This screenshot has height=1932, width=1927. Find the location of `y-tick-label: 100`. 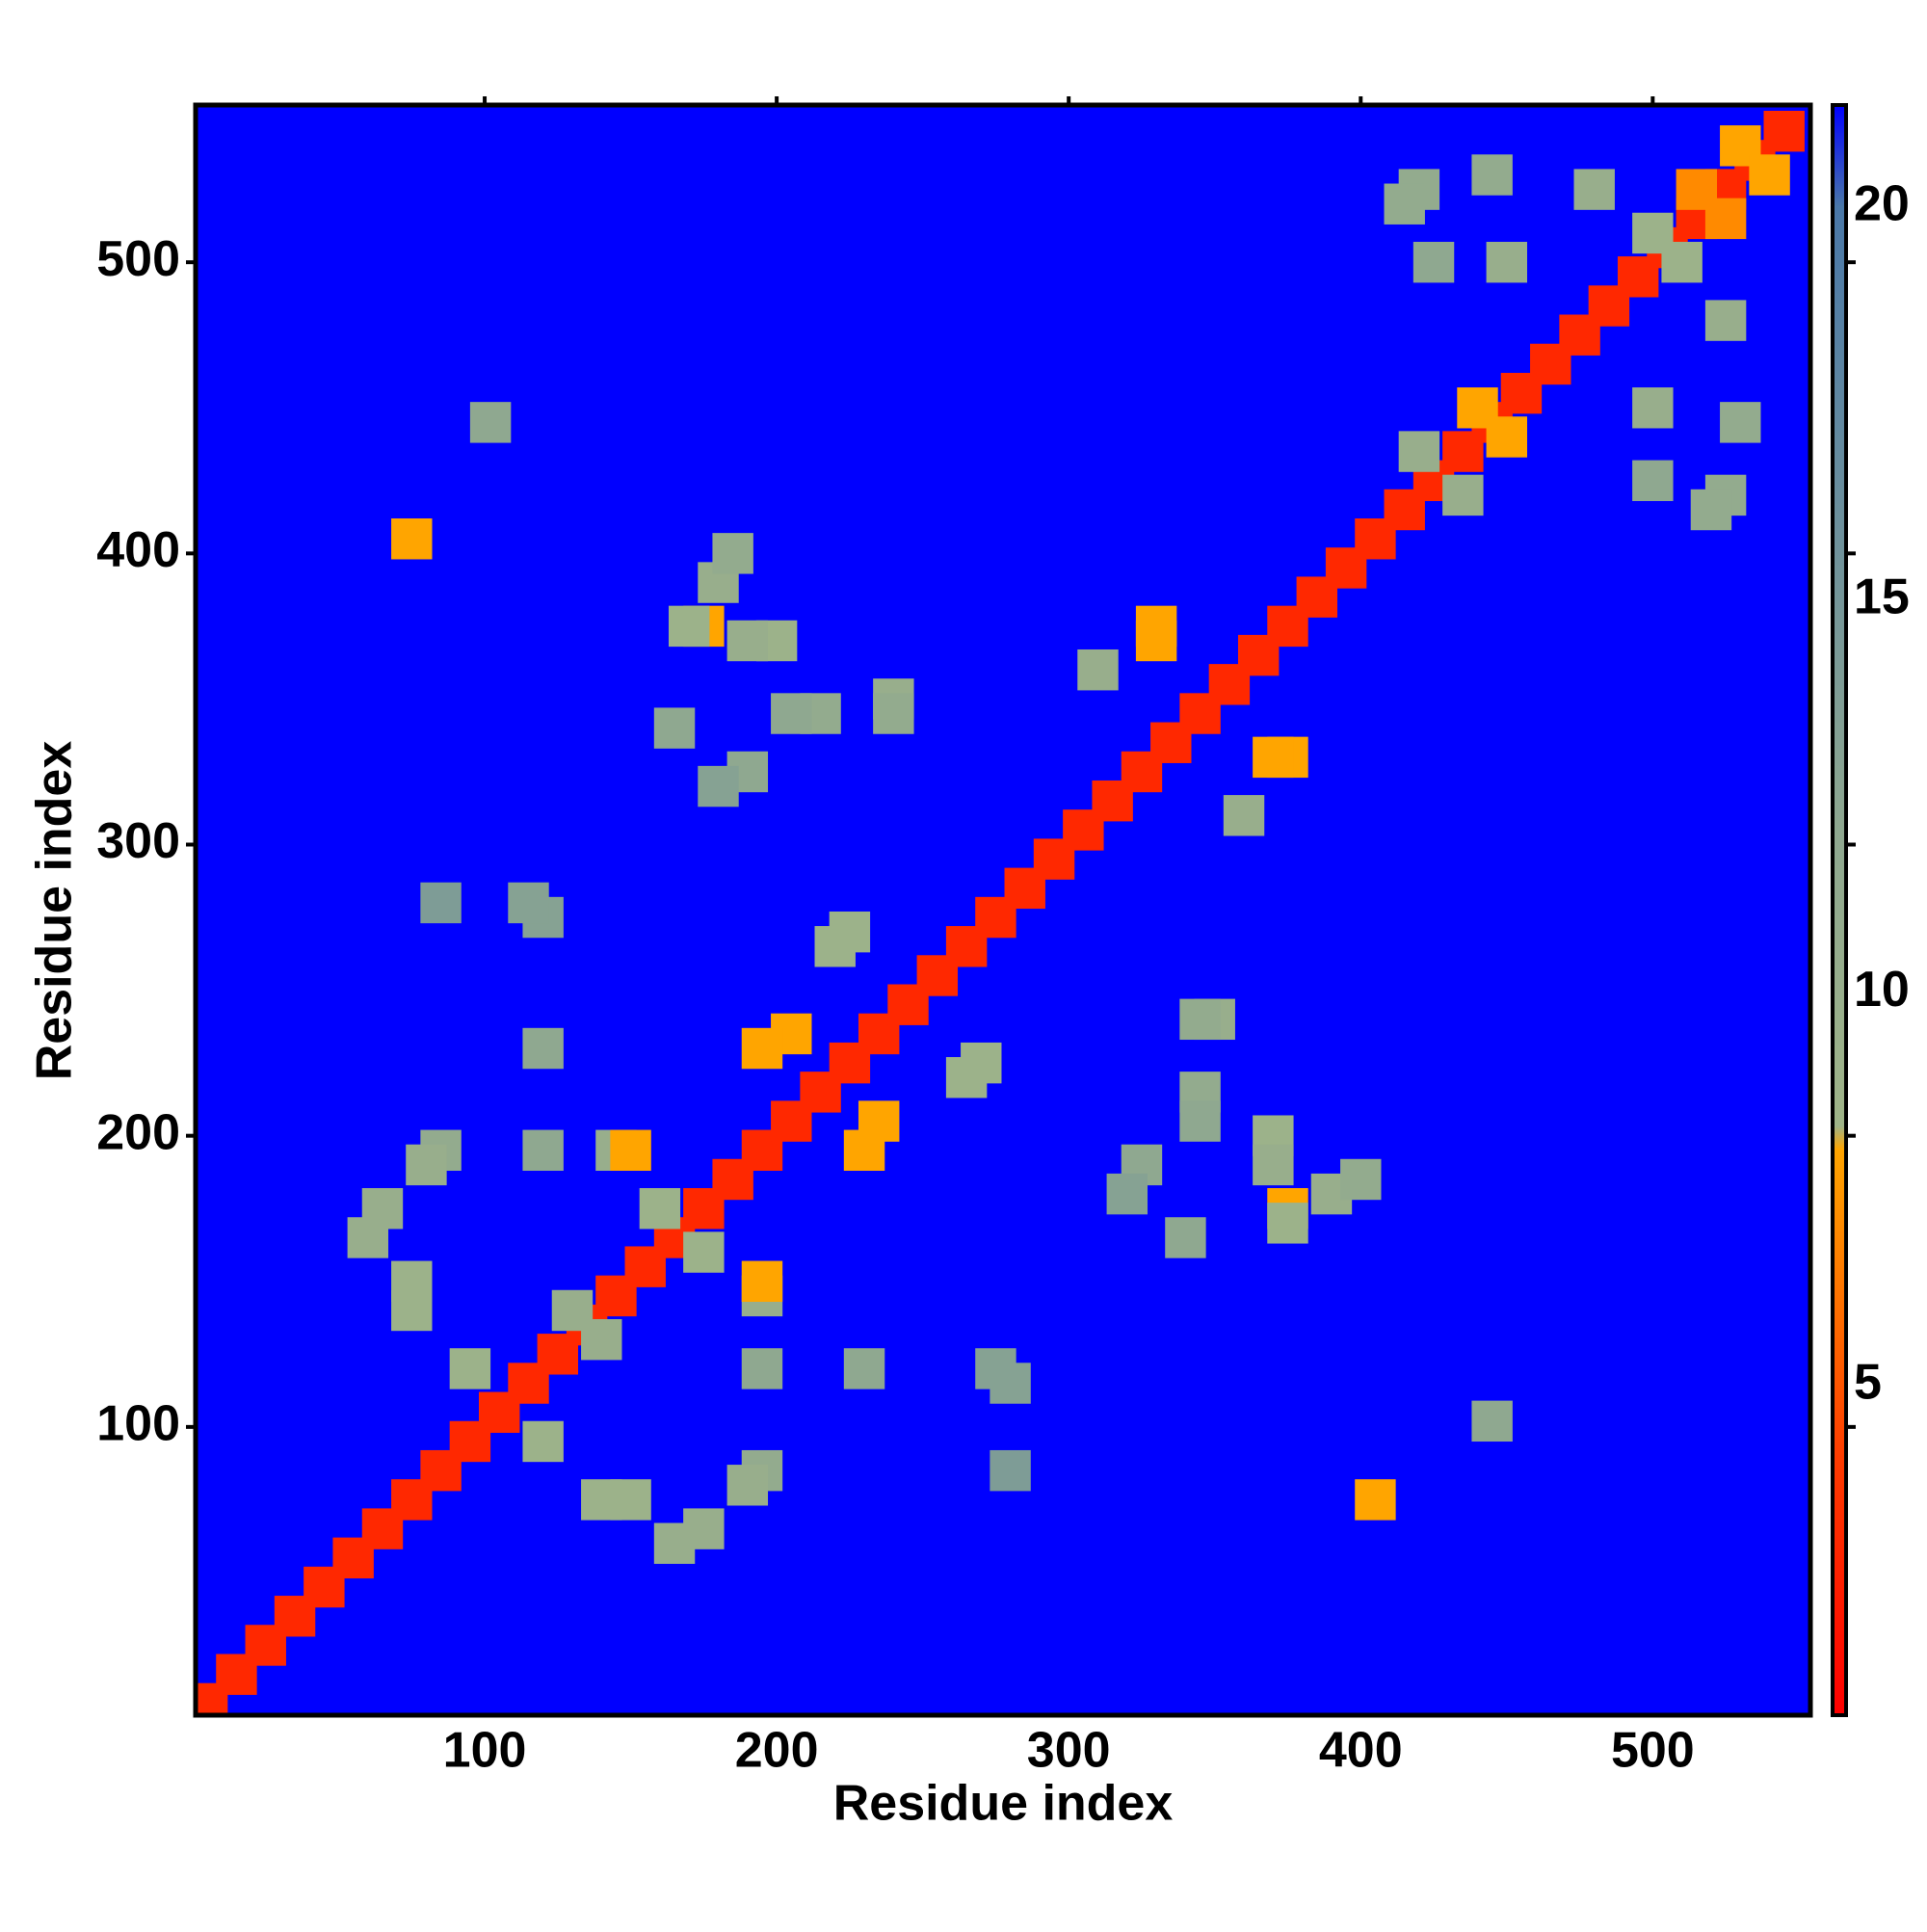

y-tick-label: 100 is located at coordinates (138, 1424).